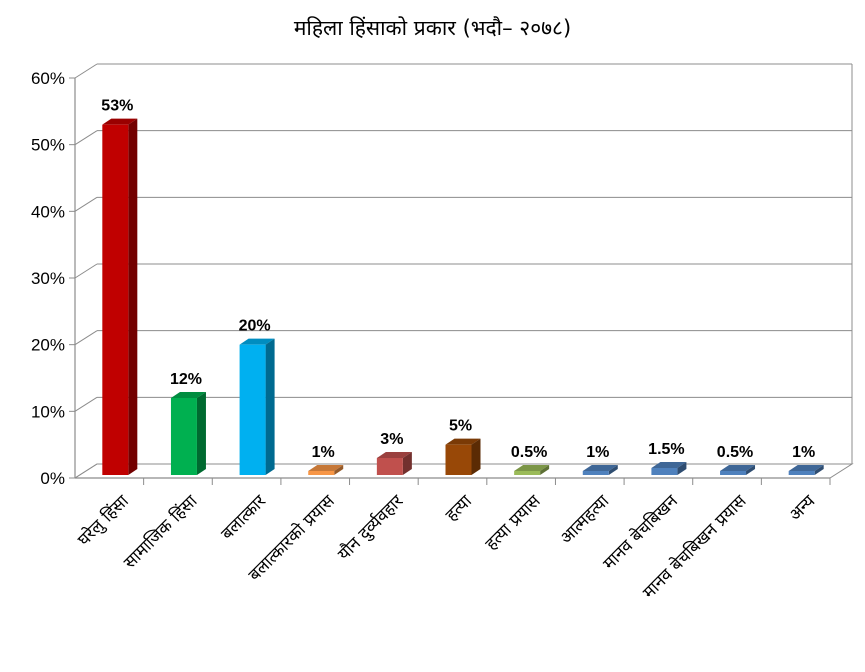 This screenshot has width=865, height=672. What do you see at coordinates (244, 518) in the screenshot?
I see `x-tick-label: बलात्कार` at bounding box center [244, 518].